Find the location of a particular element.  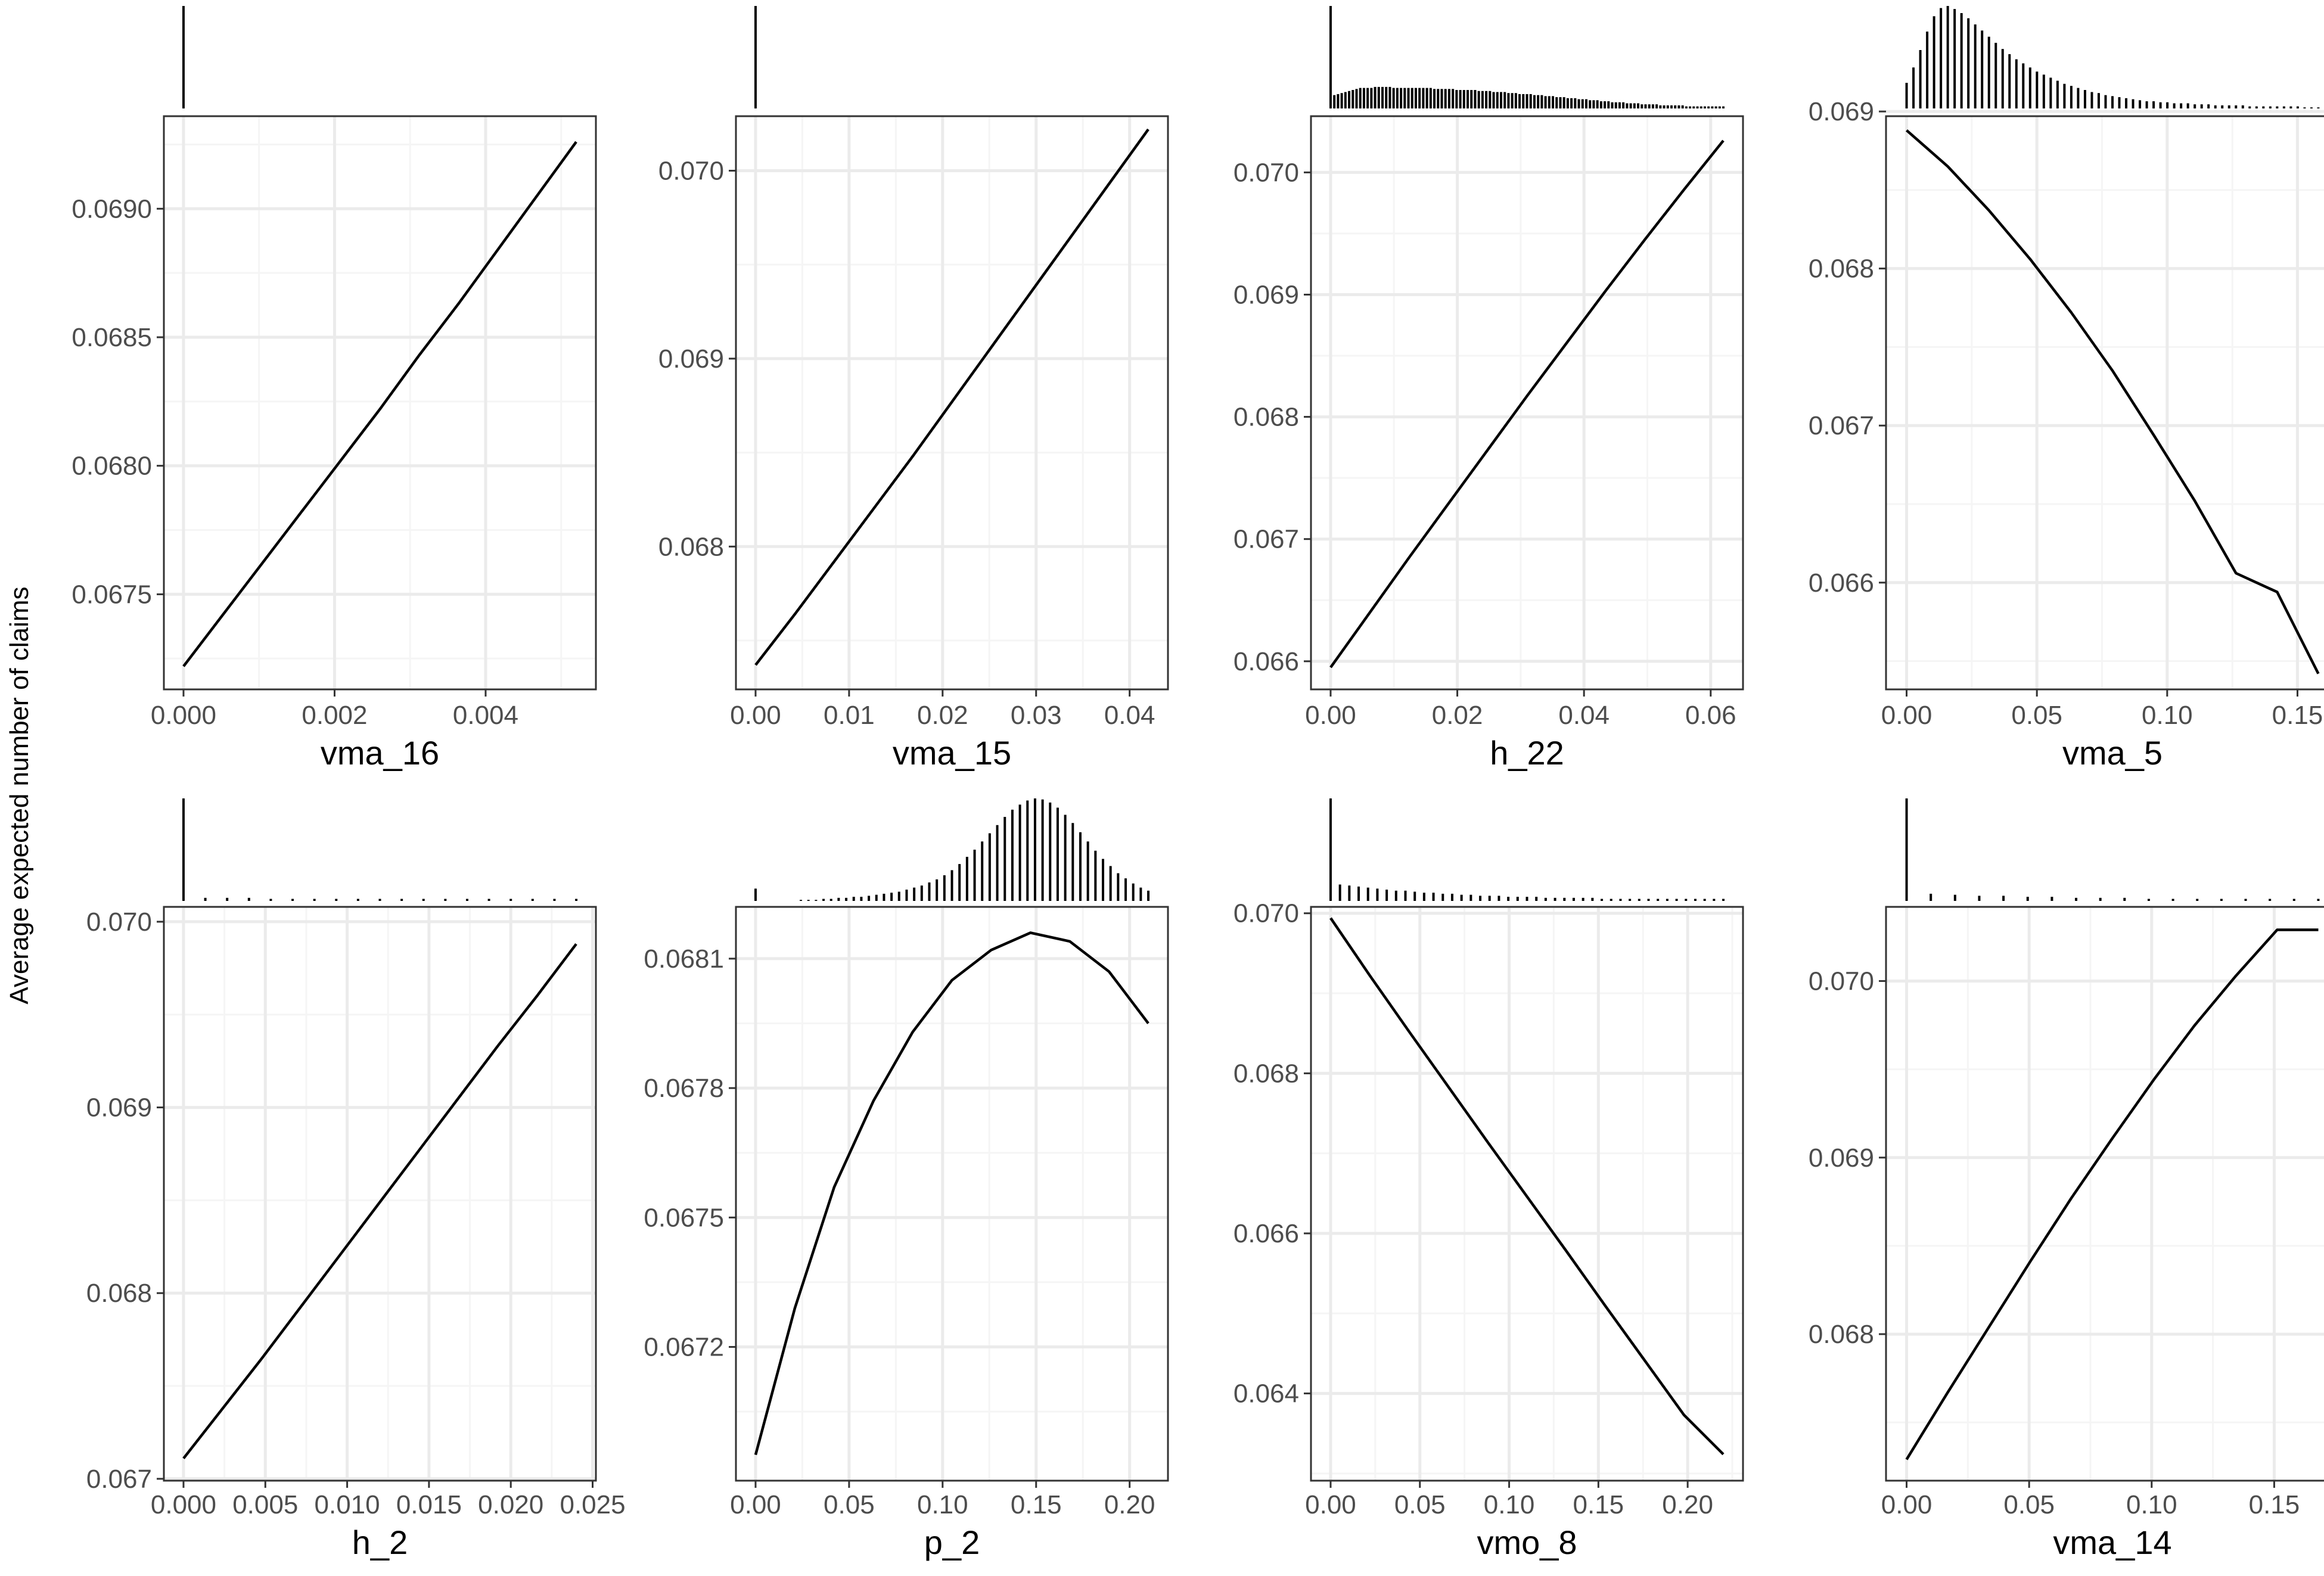

y-tick-label: 0.0690 is located at coordinates (112, 208).